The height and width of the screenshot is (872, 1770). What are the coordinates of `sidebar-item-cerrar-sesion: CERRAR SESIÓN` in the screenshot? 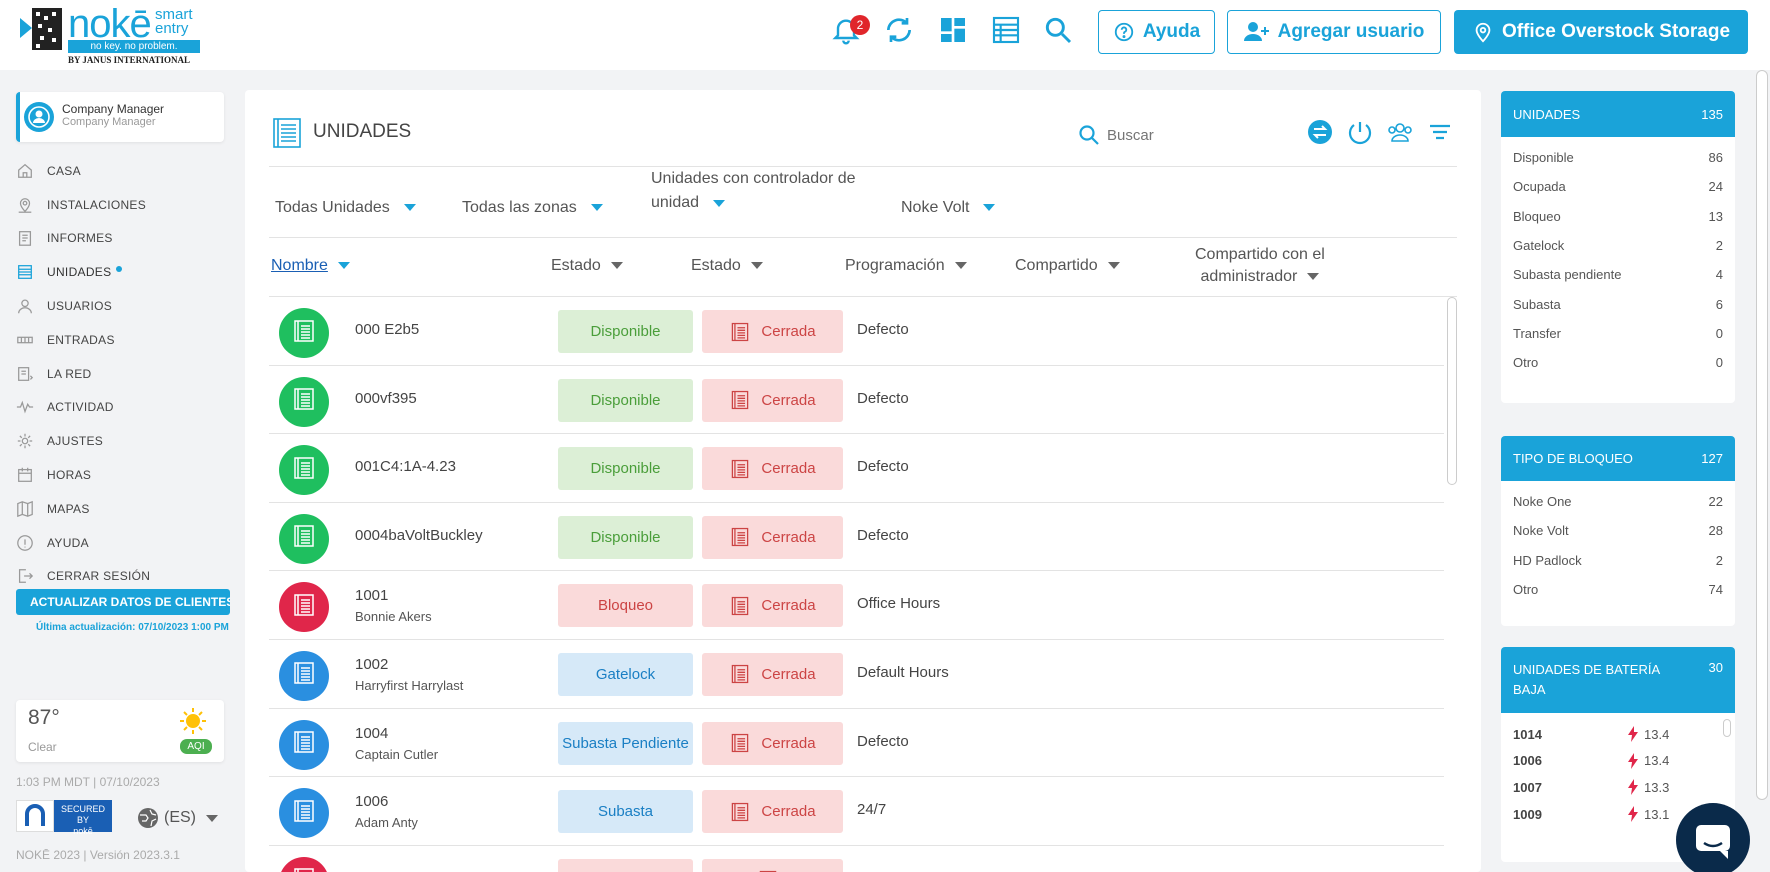 It's located at (126, 577).